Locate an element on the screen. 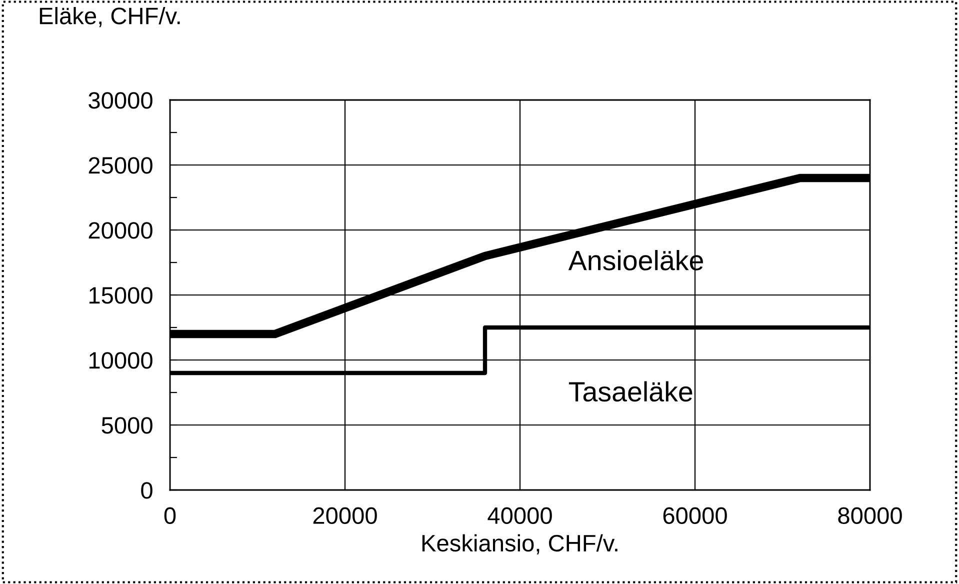 This screenshot has width=959, height=584. y-tick-label: 5000 is located at coordinates (127, 425).